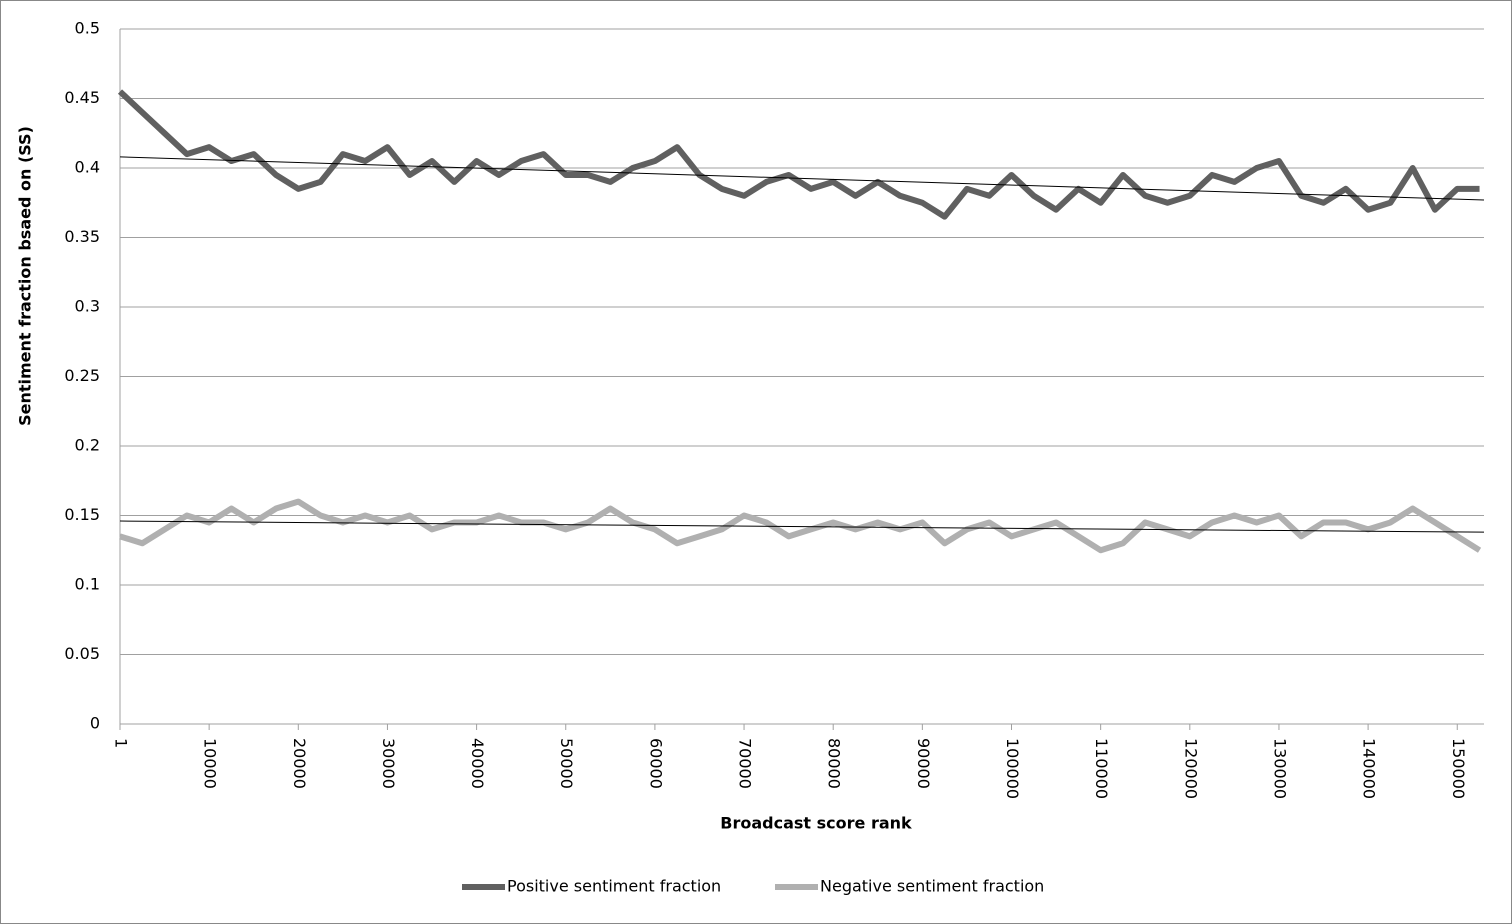 The width and height of the screenshot is (1512, 924). I want to click on x-tick-label: 120000, so click(1190, 768).